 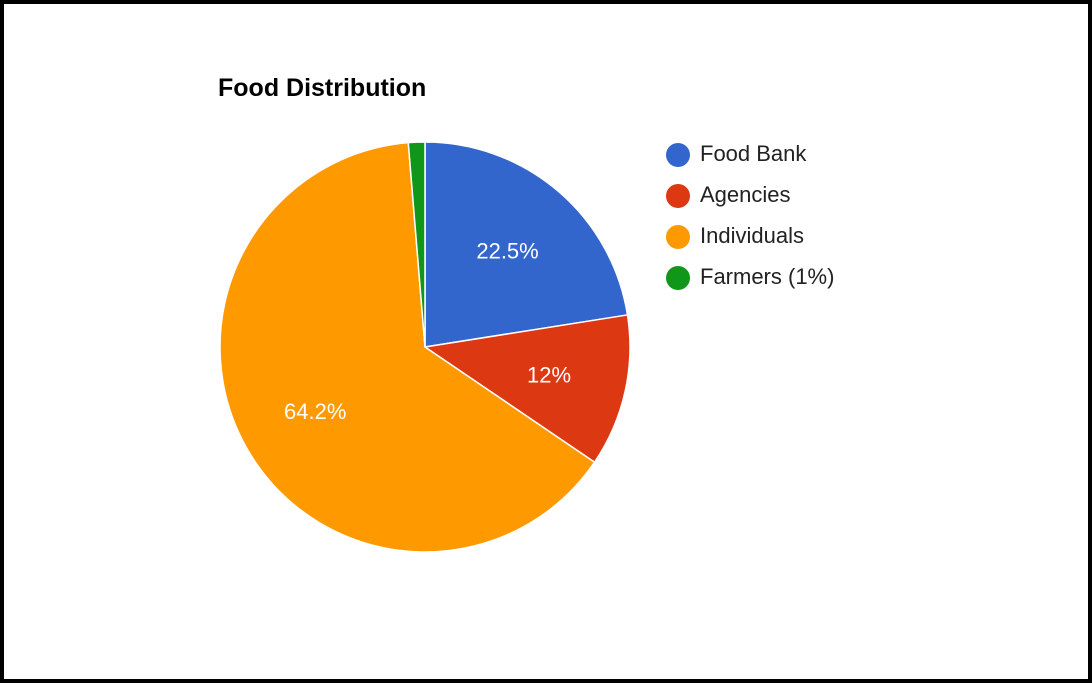 I want to click on legend-swatch-farmers, so click(x=678, y=278).